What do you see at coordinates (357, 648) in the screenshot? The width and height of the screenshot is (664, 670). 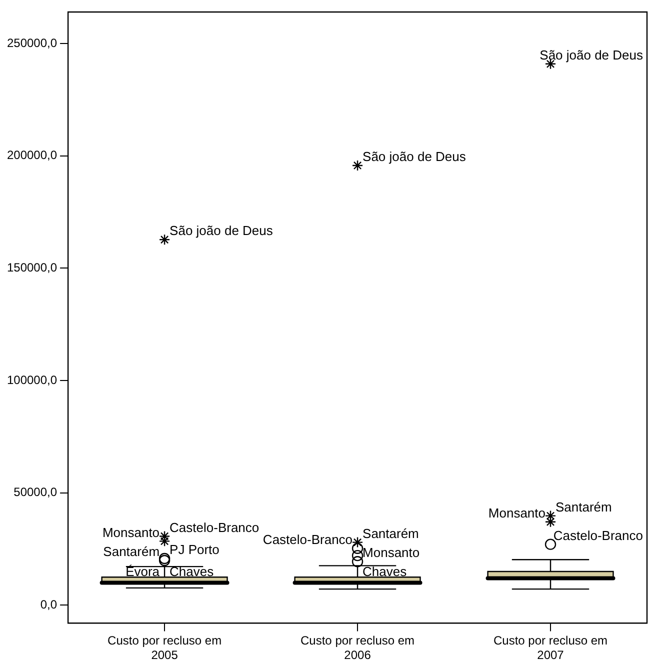 I see `x-tick-label: Custo por recluso em 2006` at bounding box center [357, 648].